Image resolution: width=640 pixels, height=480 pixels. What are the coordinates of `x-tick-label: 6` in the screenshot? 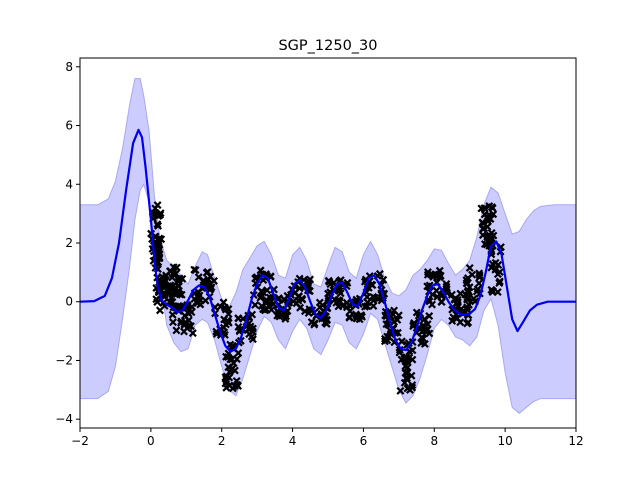 It's located at (364, 441).